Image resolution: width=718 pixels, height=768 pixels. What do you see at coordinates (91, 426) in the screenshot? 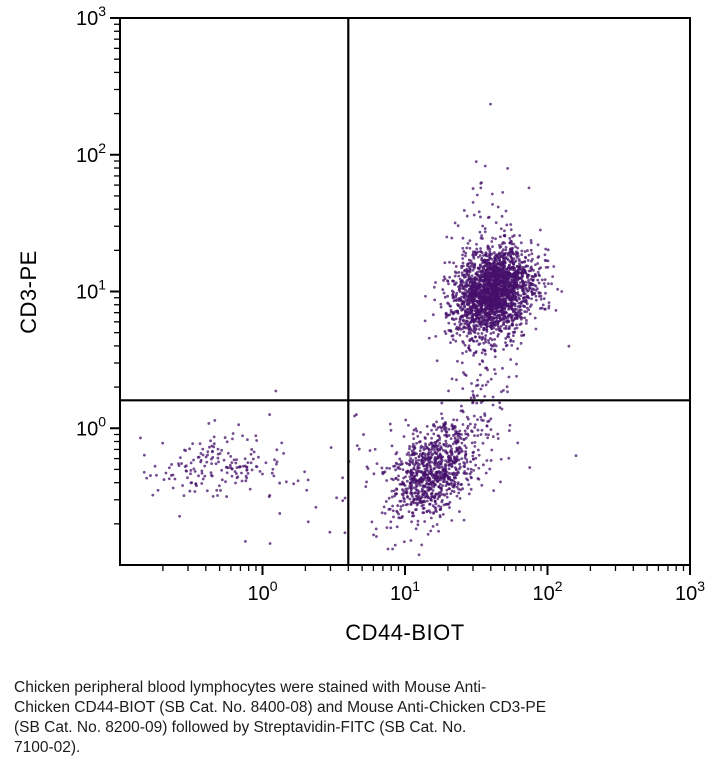
I see `y-tick-label: 10⁰` at bounding box center [91, 426].